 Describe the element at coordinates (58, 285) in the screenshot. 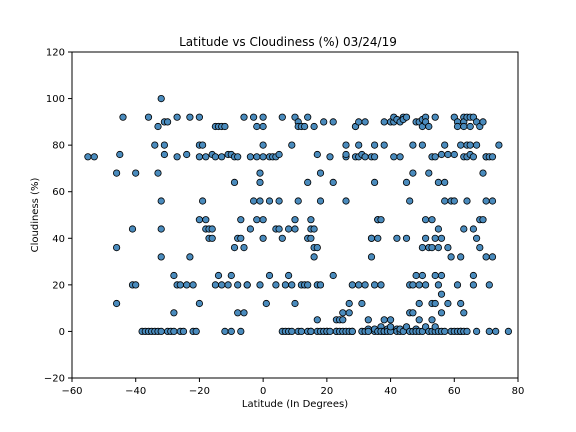

I see `y-tick-label: 20` at that location.